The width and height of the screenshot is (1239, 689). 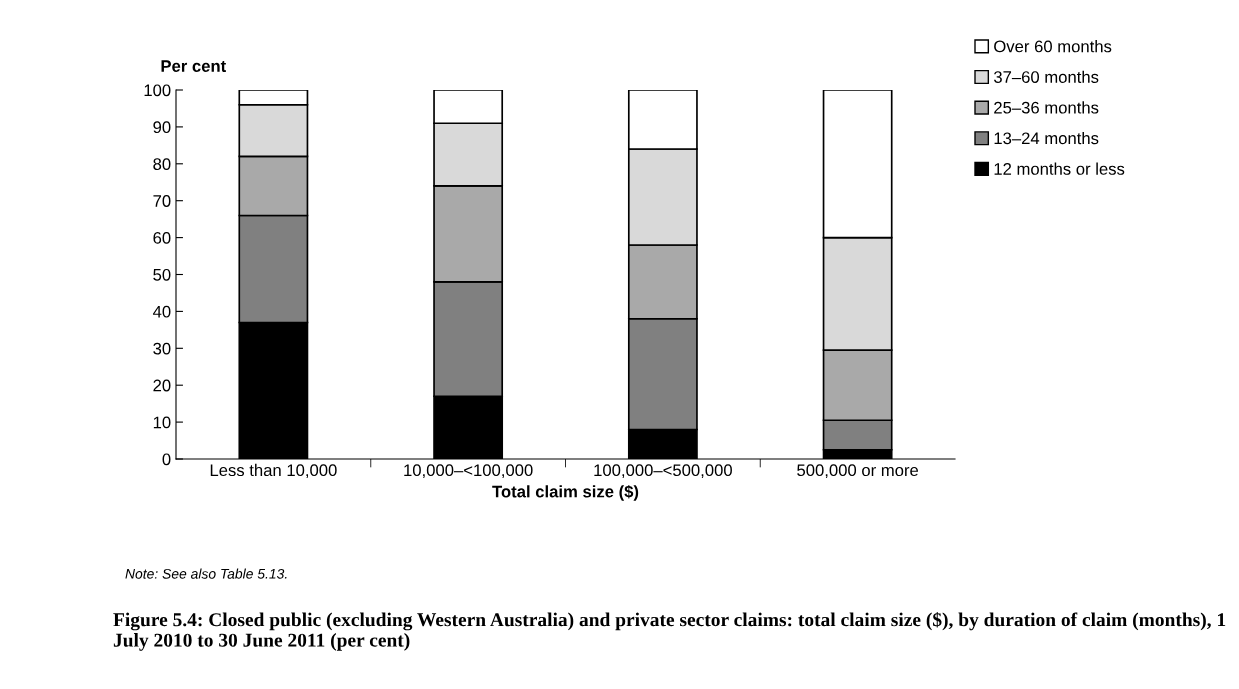 What do you see at coordinates (166, 459) in the screenshot?
I see `y-tick-label: 0` at bounding box center [166, 459].